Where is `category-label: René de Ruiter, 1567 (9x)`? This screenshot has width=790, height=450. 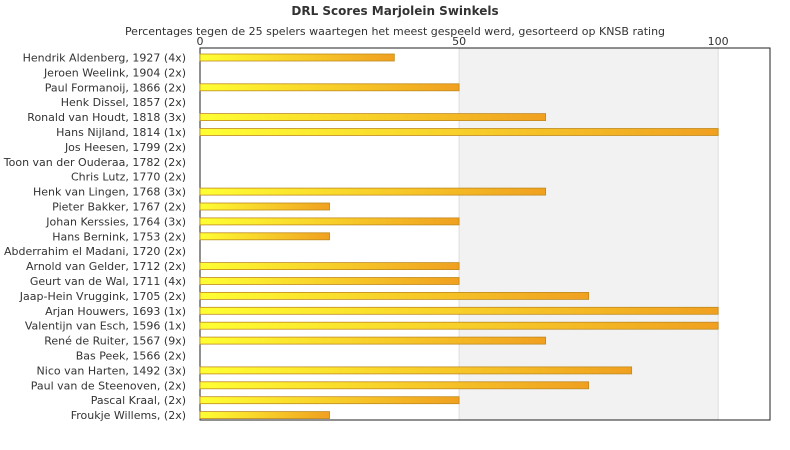 category-label: René de Ruiter, 1567 (9x) is located at coordinates (115, 341).